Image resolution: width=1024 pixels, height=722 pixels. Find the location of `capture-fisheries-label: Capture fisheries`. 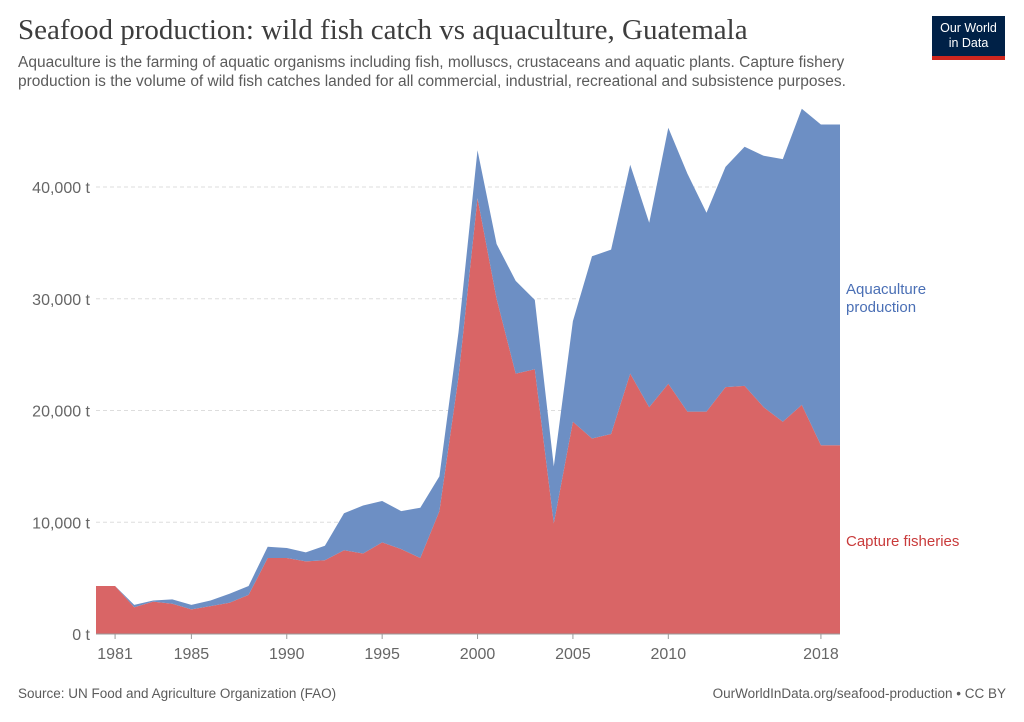

capture-fisheries-label: Capture fisheries is located at coordinates (902, 541).